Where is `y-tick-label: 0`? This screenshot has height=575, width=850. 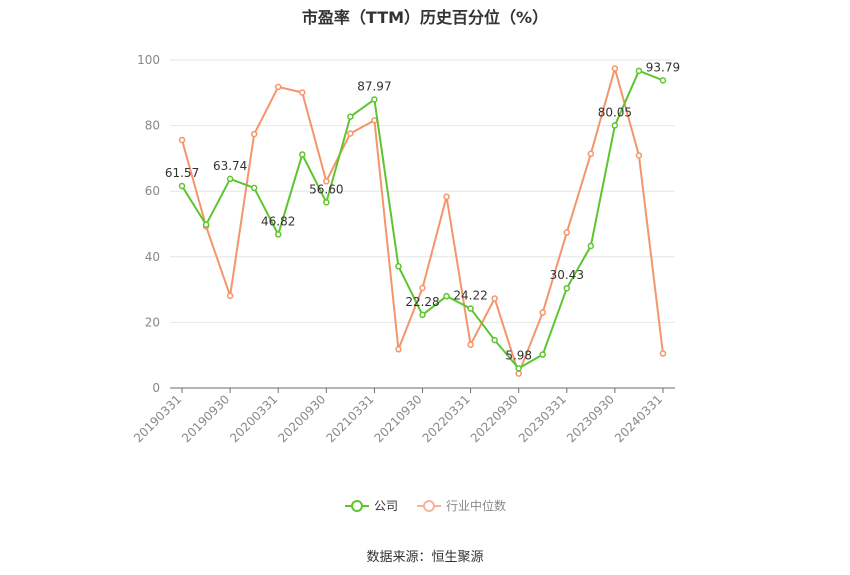
y-tick-label: 0 is located at coordinates (156, 388).